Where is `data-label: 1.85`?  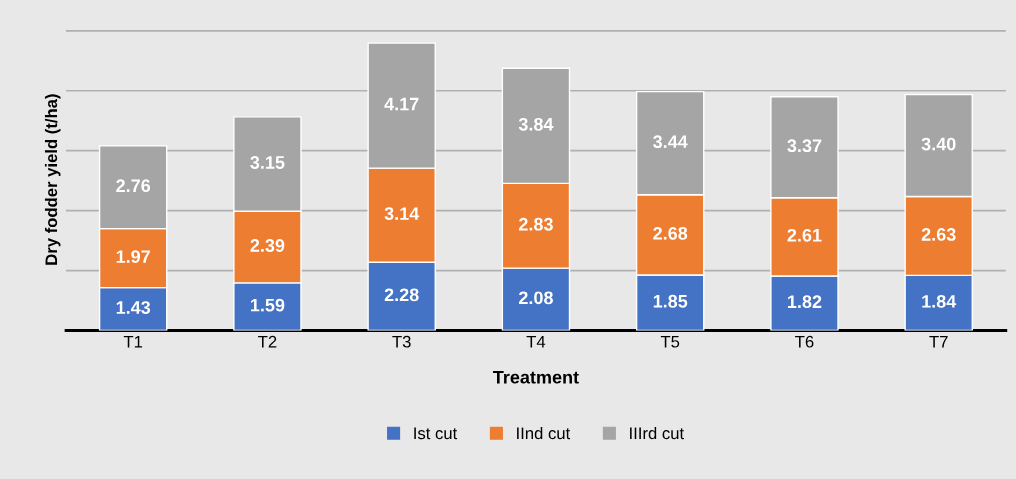 data-label: 1.85 is located at coordinates (670, 301).